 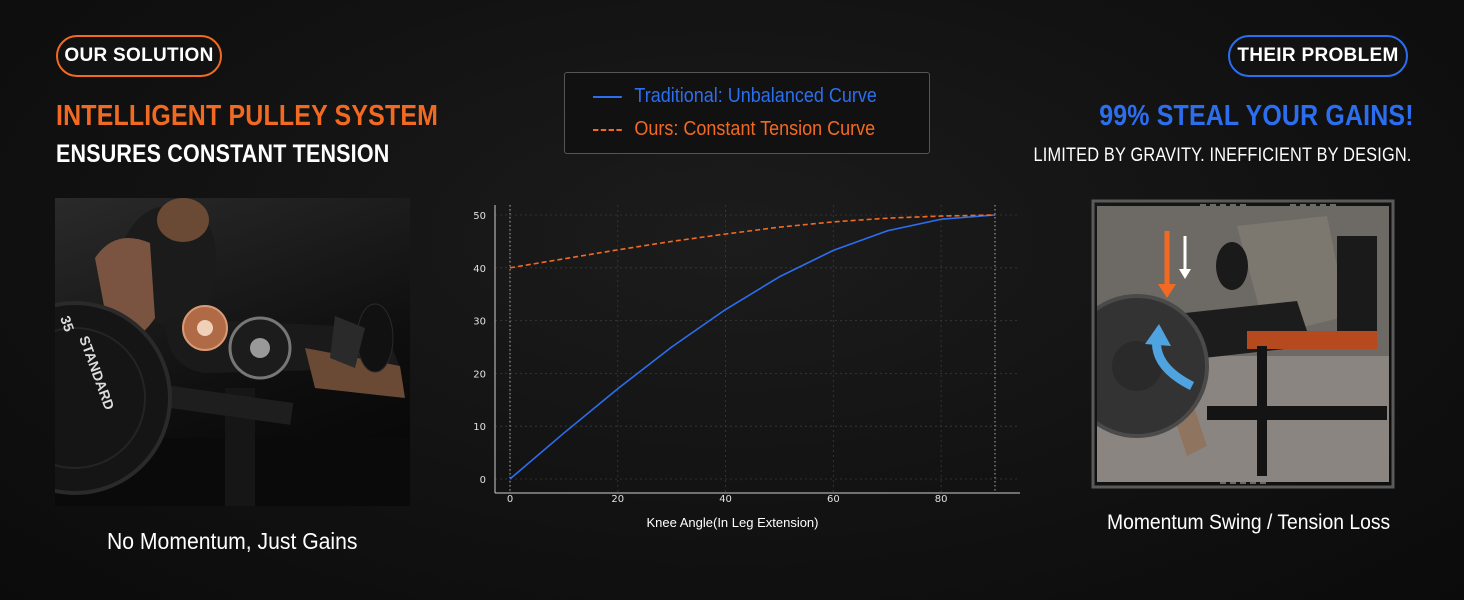 I want to click on competitor-machine-photo, so click(x=1243, y=344).